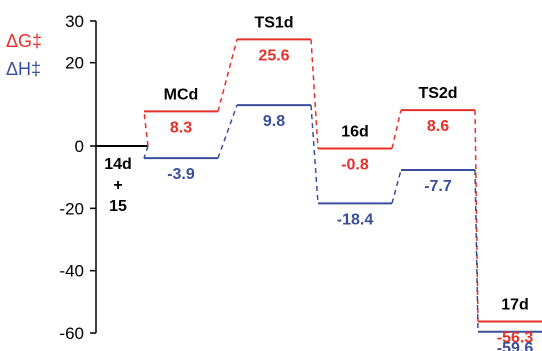  I want to click on value-label: -56.3, so click(515, 337).